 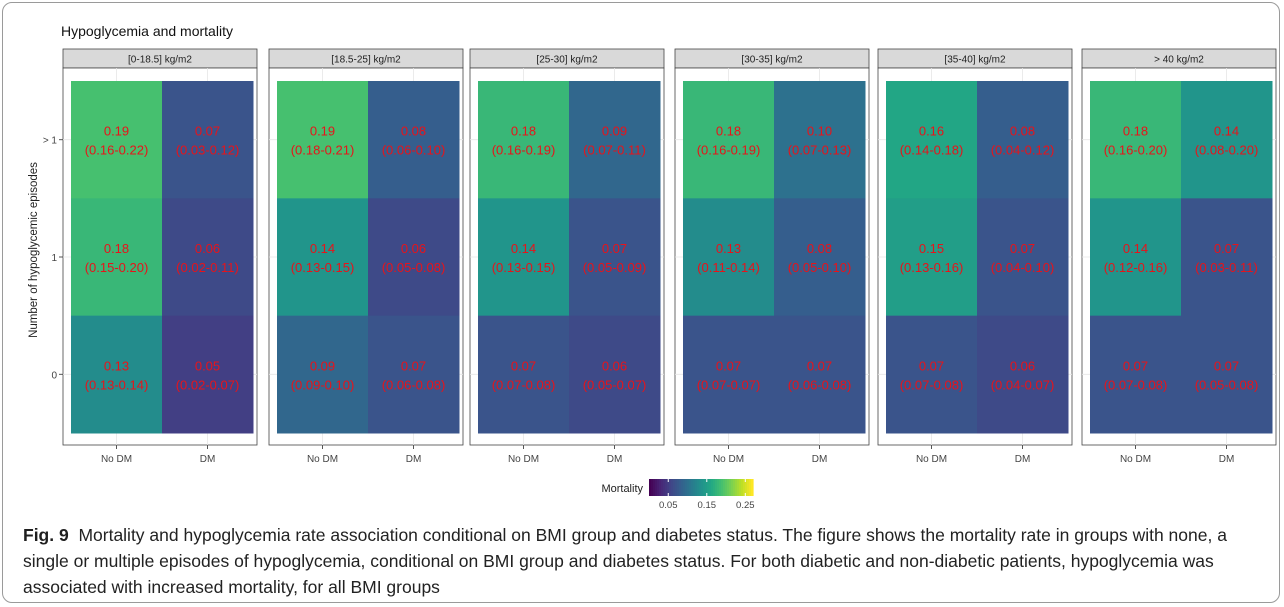 What do you see at coordinates (1136, 150) in the screenshot?
I see `cell-ci-label: (0.16-0.20)` at bounding box center [1136, 150].